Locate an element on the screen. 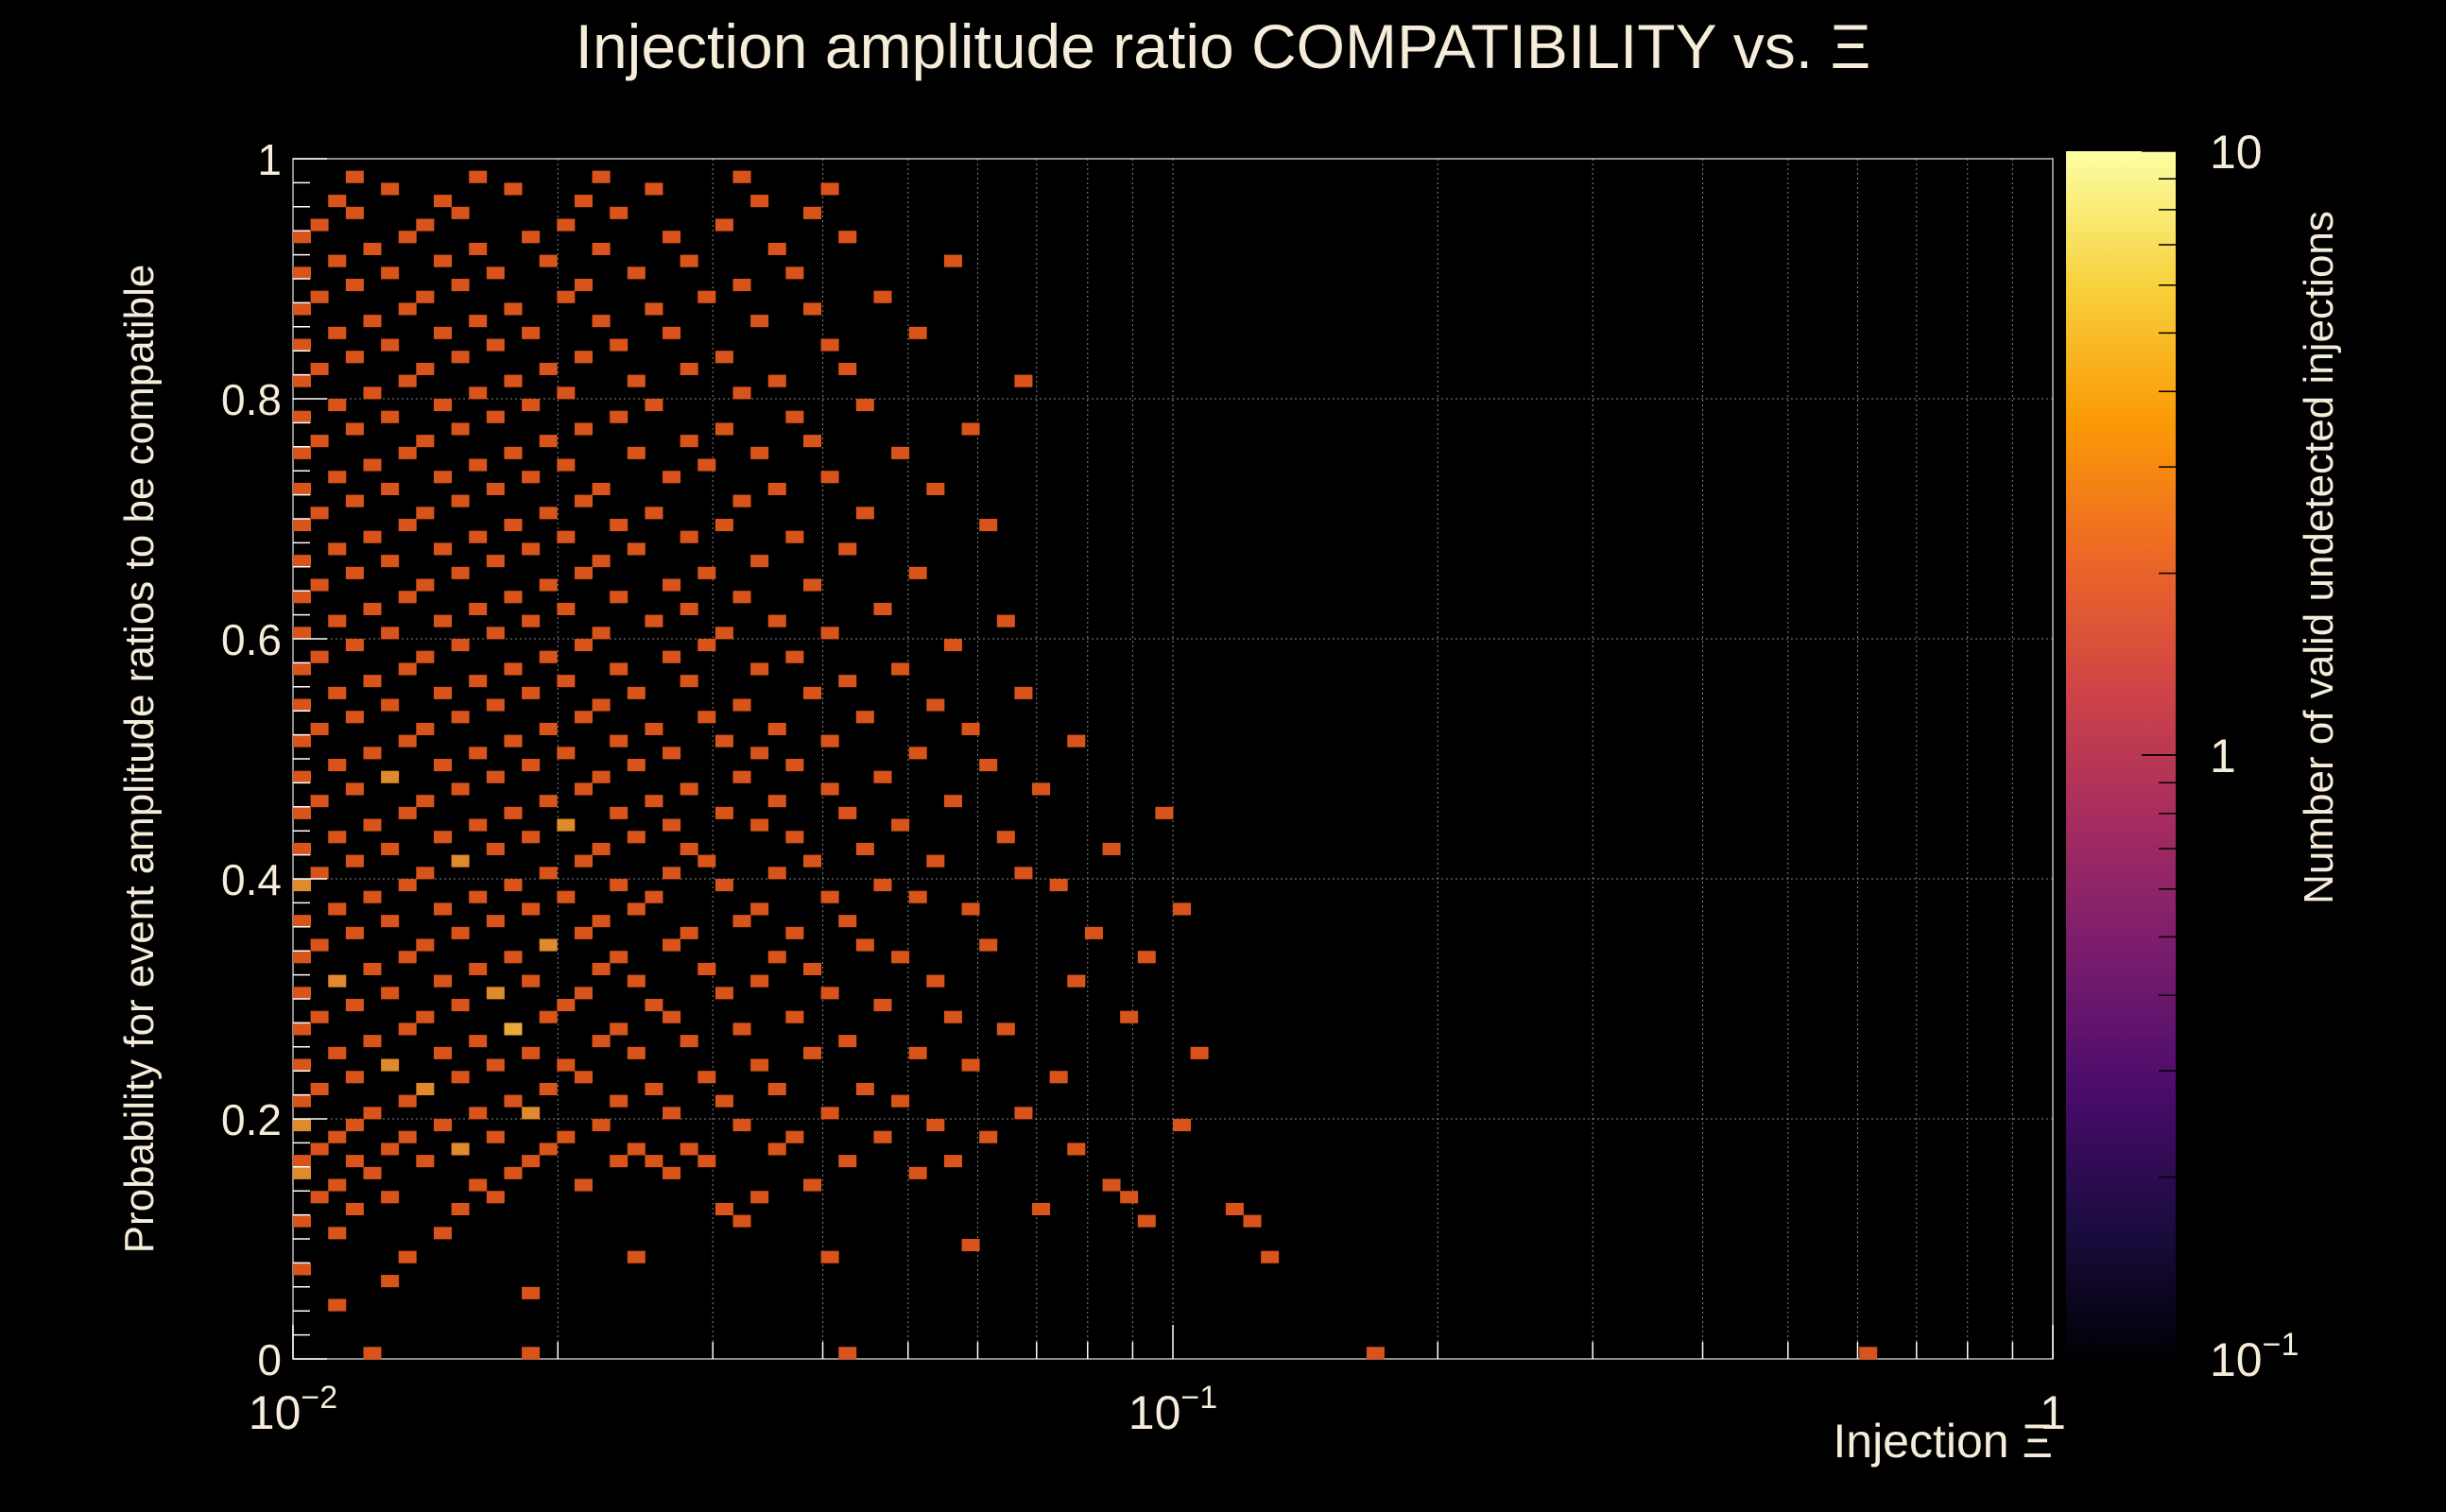 Image resolution: width=2446 pixels, height=1512 pixels. y-tick-label: 0.4 is located at coordinates (251, 879).